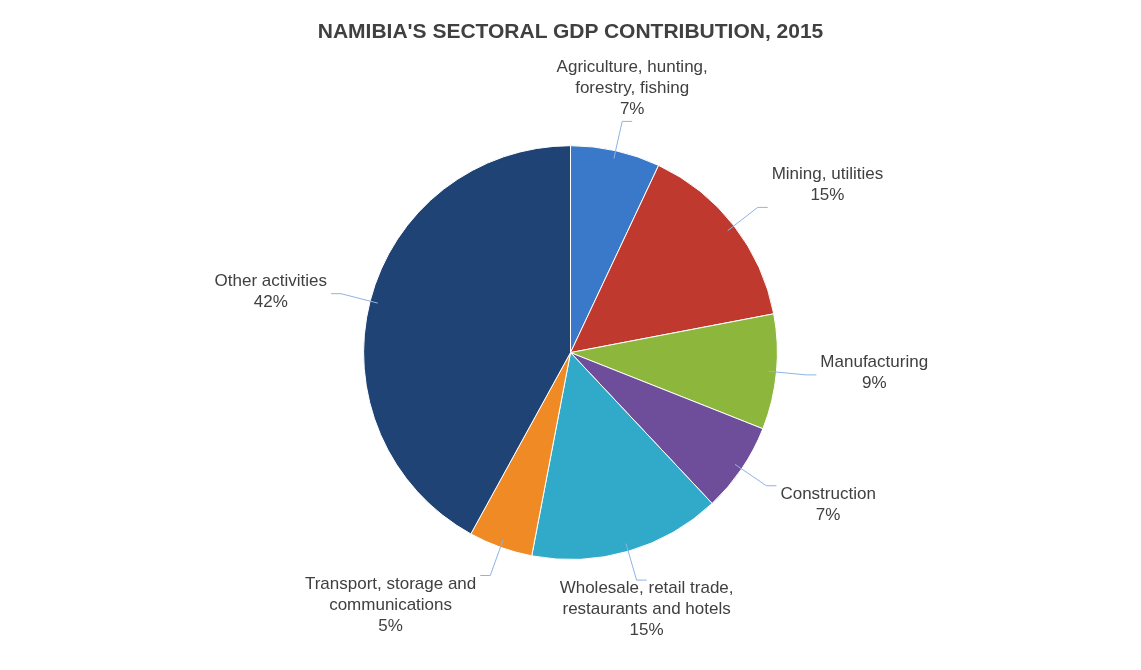 The height and width of the screenshot is (670, 1141). What do you see at coordinates (632, 76) in the screenshot?
I see `slice-label: Agriculture, hunting, forestry, fishing` at bounding box center [632, 76].